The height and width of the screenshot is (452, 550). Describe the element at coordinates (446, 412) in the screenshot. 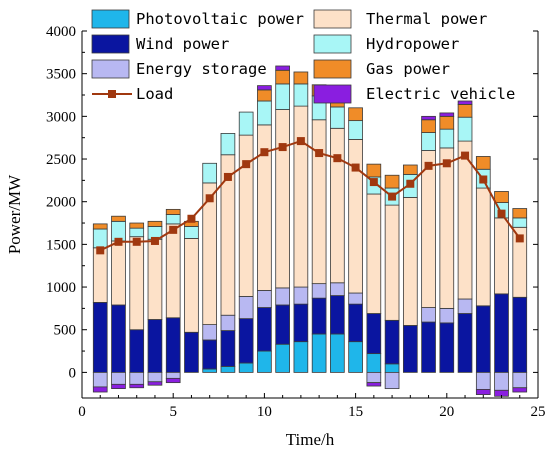

I see `x-tick-label-20: 20` at that location.